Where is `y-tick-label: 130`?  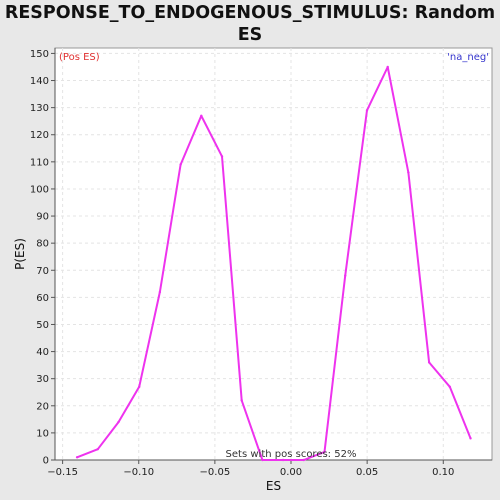
y-tick-label: 130 is located at coordinates (39, 108).